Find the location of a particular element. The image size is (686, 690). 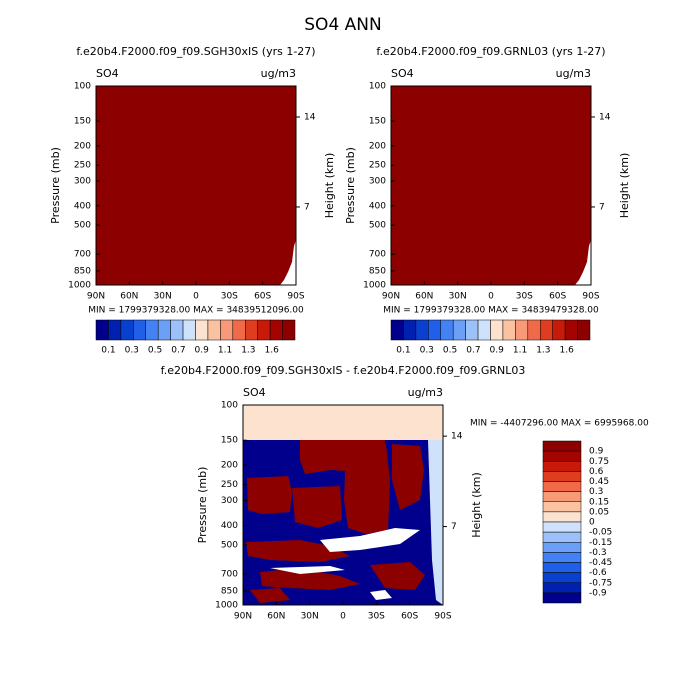

colorbar-label: -0.6 is located at coordinates (598, 573).